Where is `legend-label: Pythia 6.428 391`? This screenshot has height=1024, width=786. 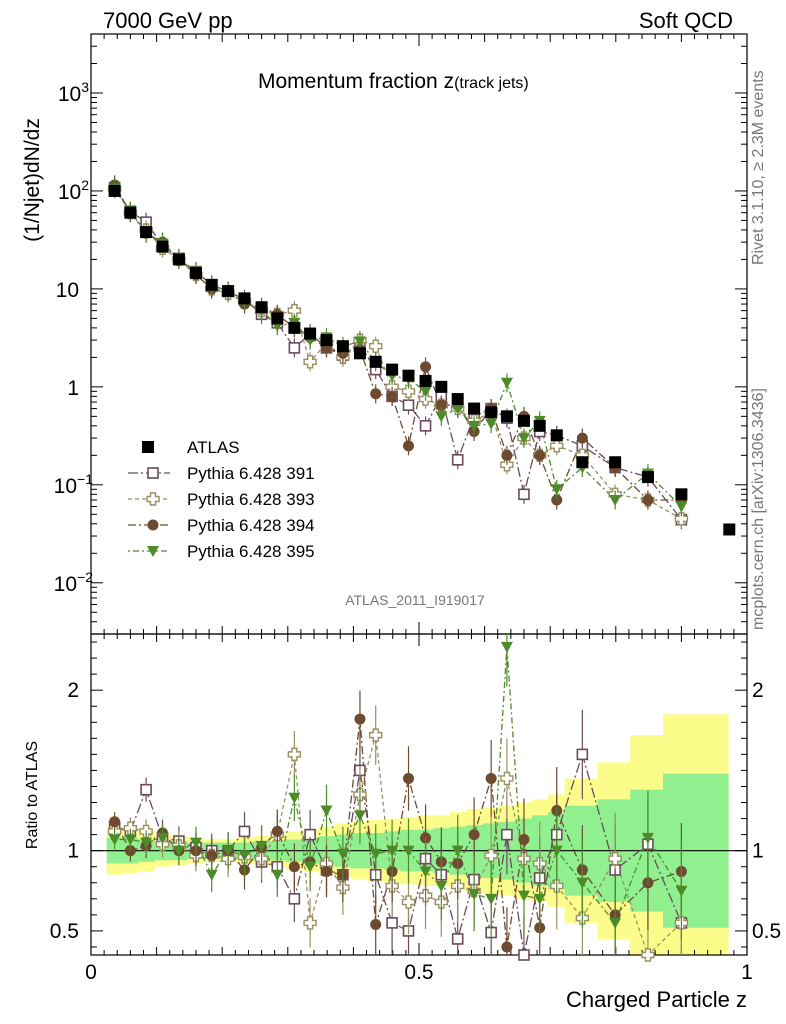 legend-label: Pythia 6.428 391 is located at coordinates (251, 473).